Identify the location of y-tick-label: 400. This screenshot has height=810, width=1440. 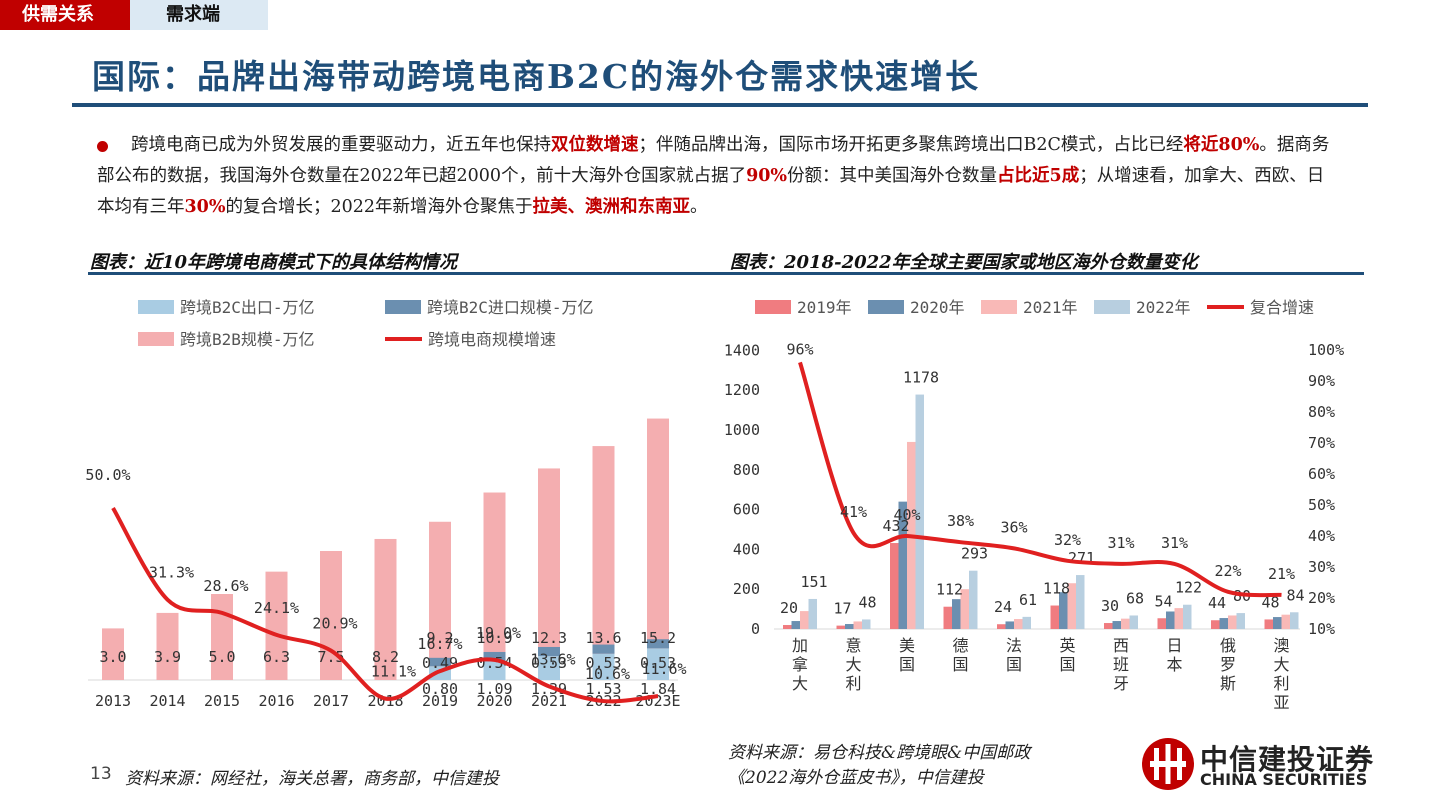
(746, 549).